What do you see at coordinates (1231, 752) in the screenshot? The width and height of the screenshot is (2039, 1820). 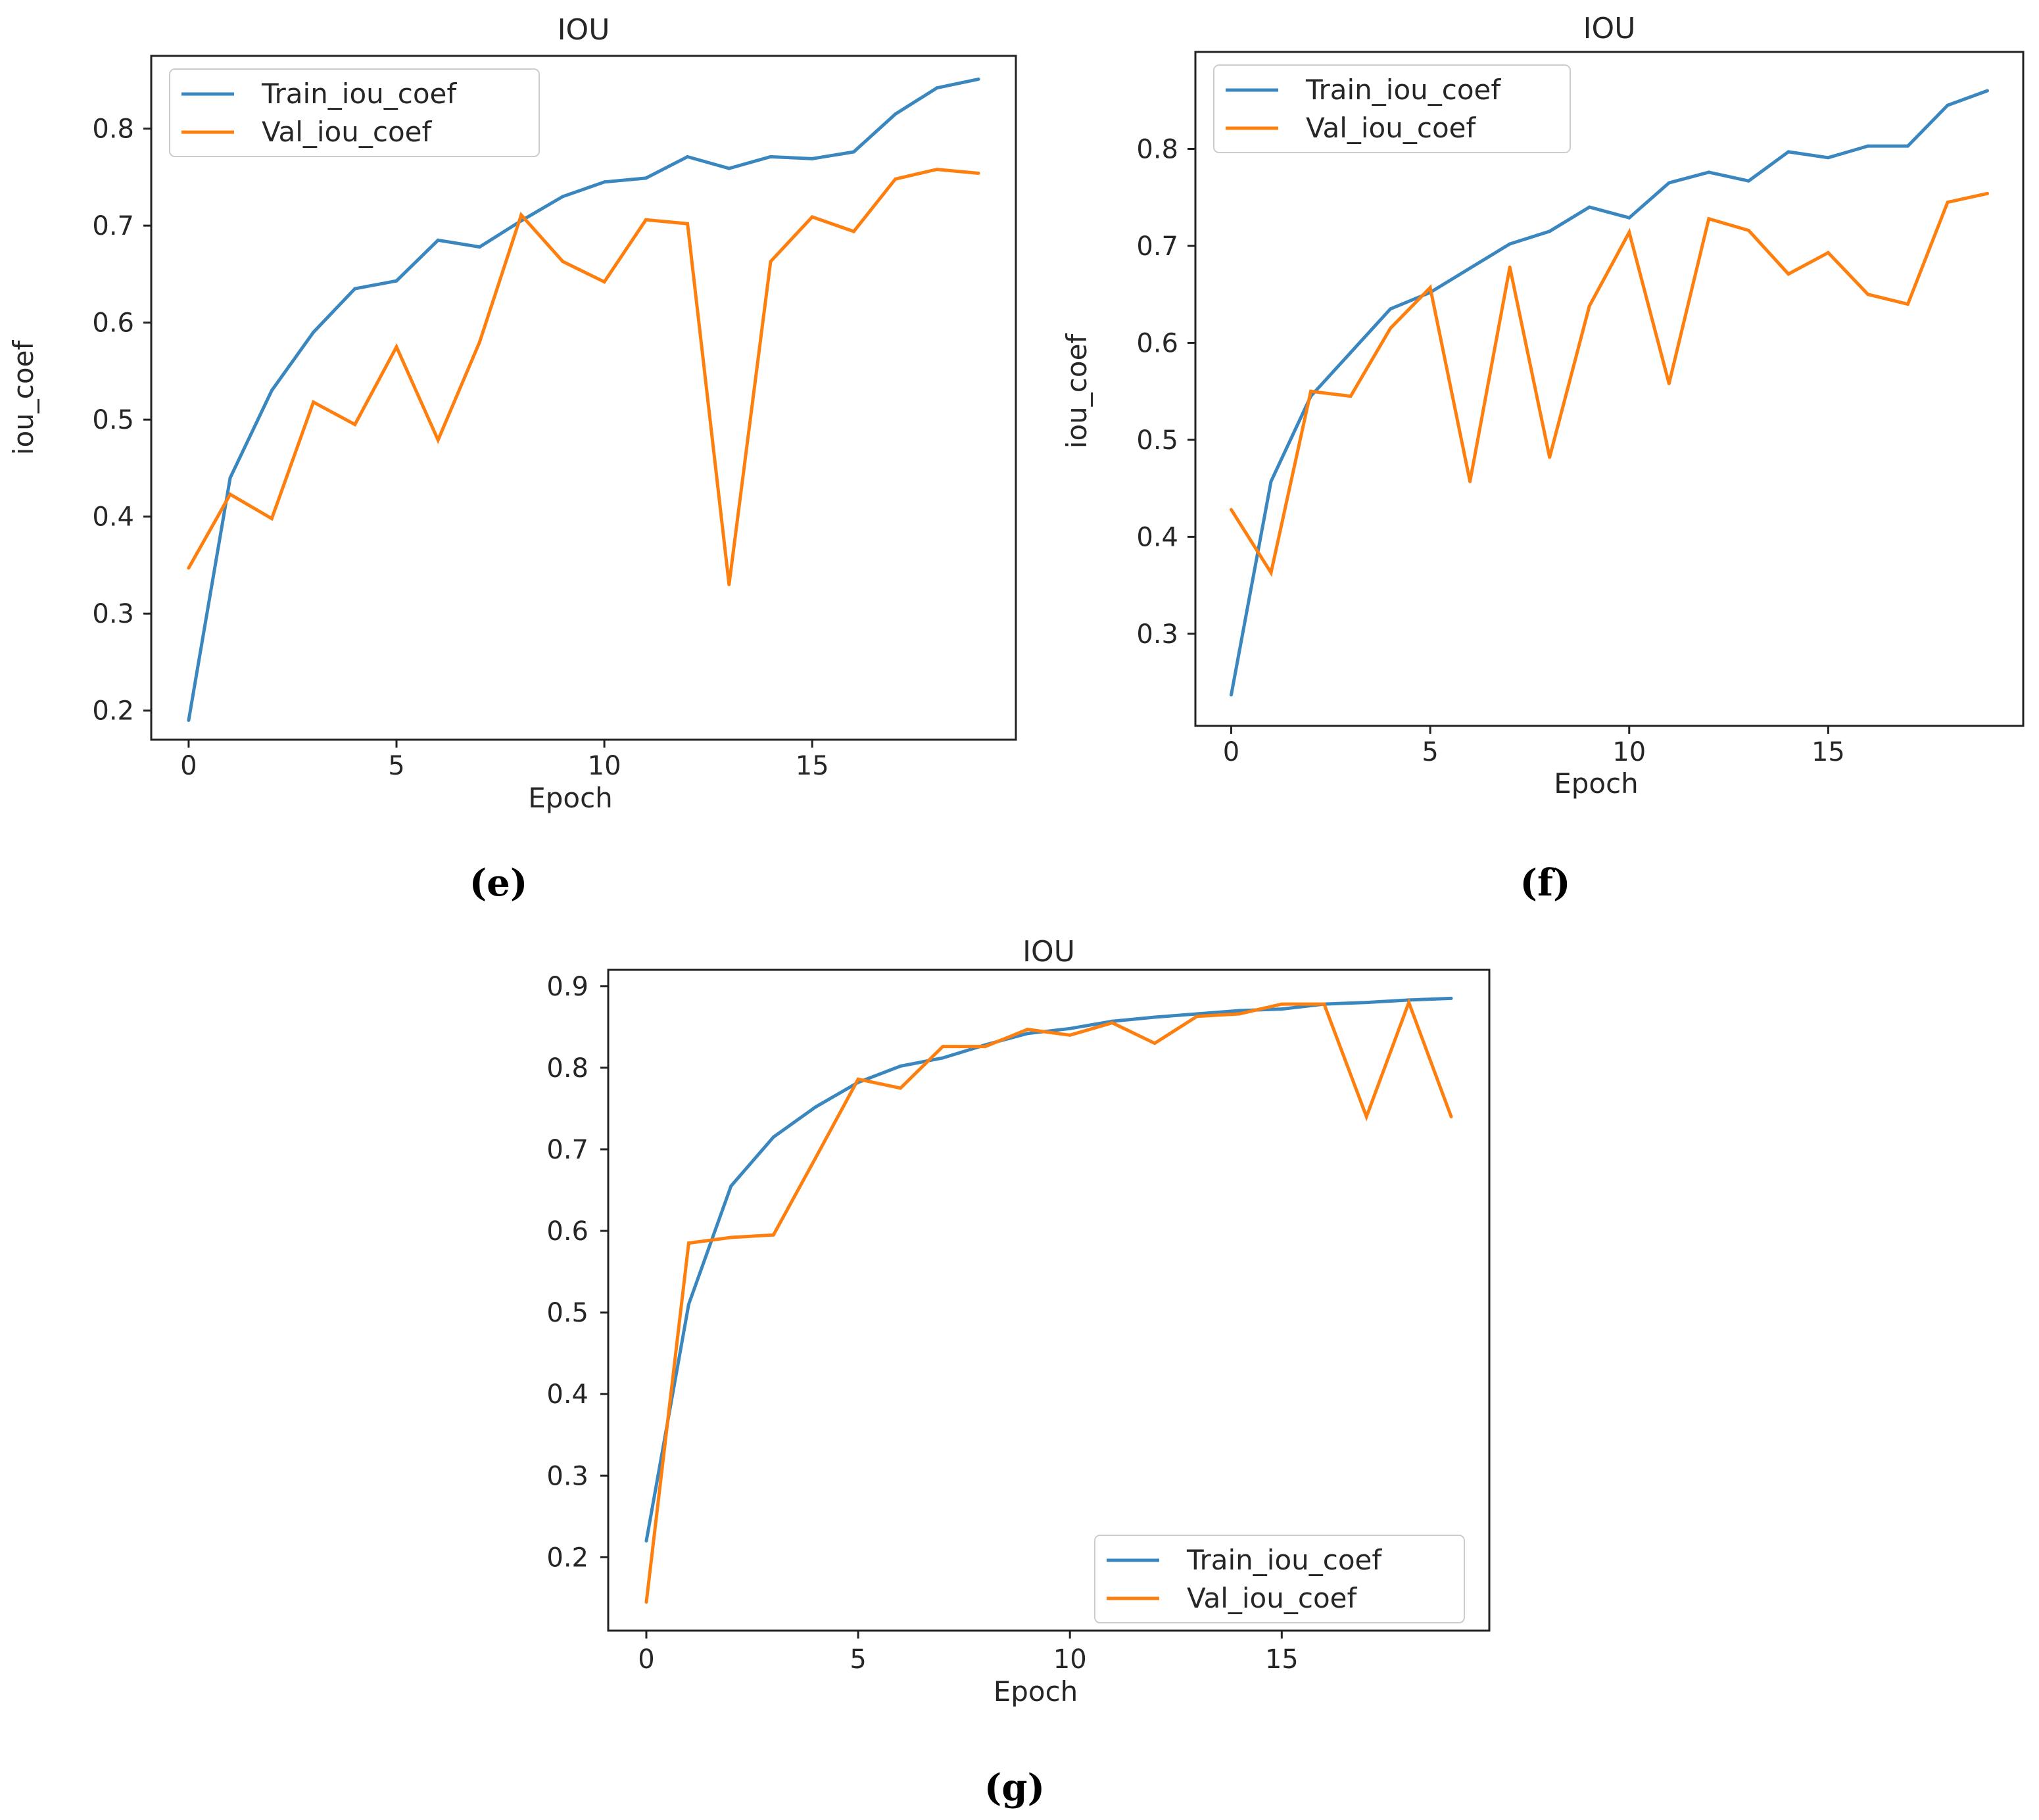 I see `x-tick-label: 0` at bounding box center [1231, 752].